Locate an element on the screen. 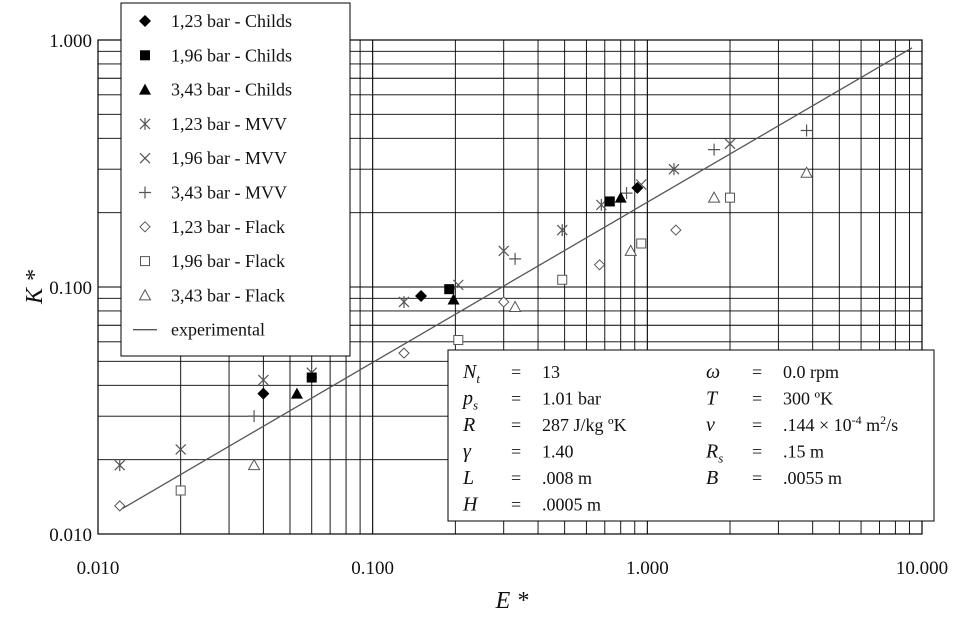 The image size is (954, 622). param-value: .0005 m is located at coordinates (571, 505).